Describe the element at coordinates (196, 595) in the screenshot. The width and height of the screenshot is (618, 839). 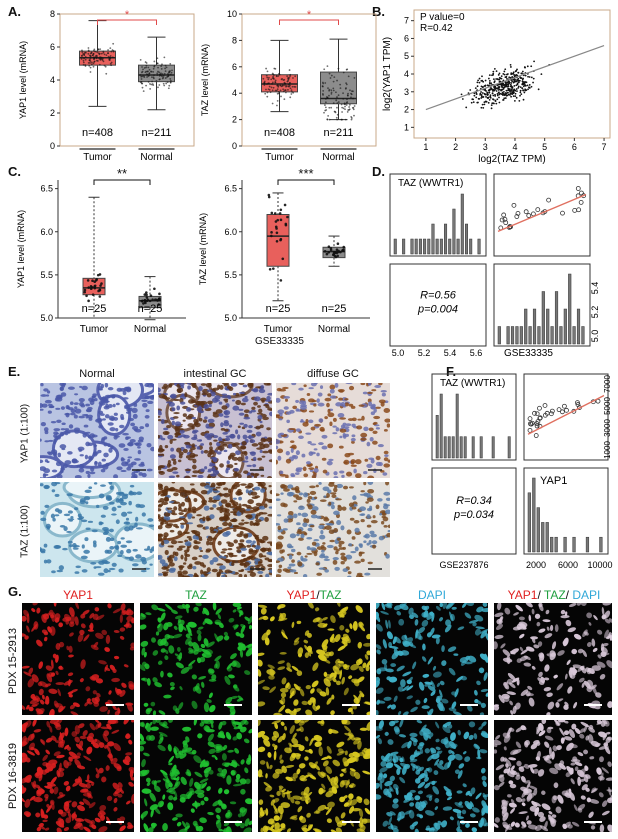
I see `fluo-col-label-part: TAZ` at that location.